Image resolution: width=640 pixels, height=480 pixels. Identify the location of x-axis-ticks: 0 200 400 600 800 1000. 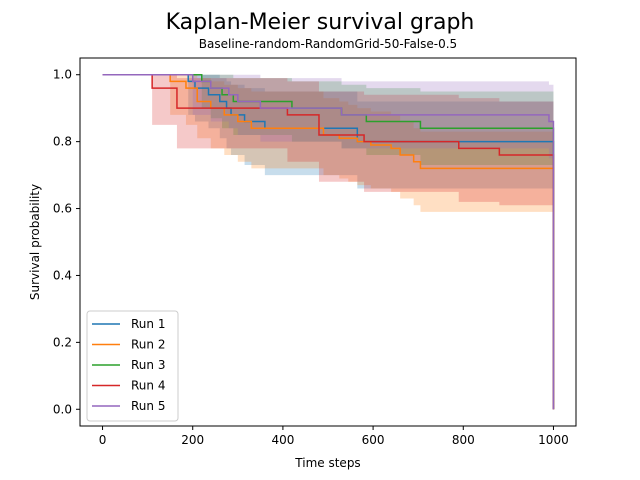
(334, 436).